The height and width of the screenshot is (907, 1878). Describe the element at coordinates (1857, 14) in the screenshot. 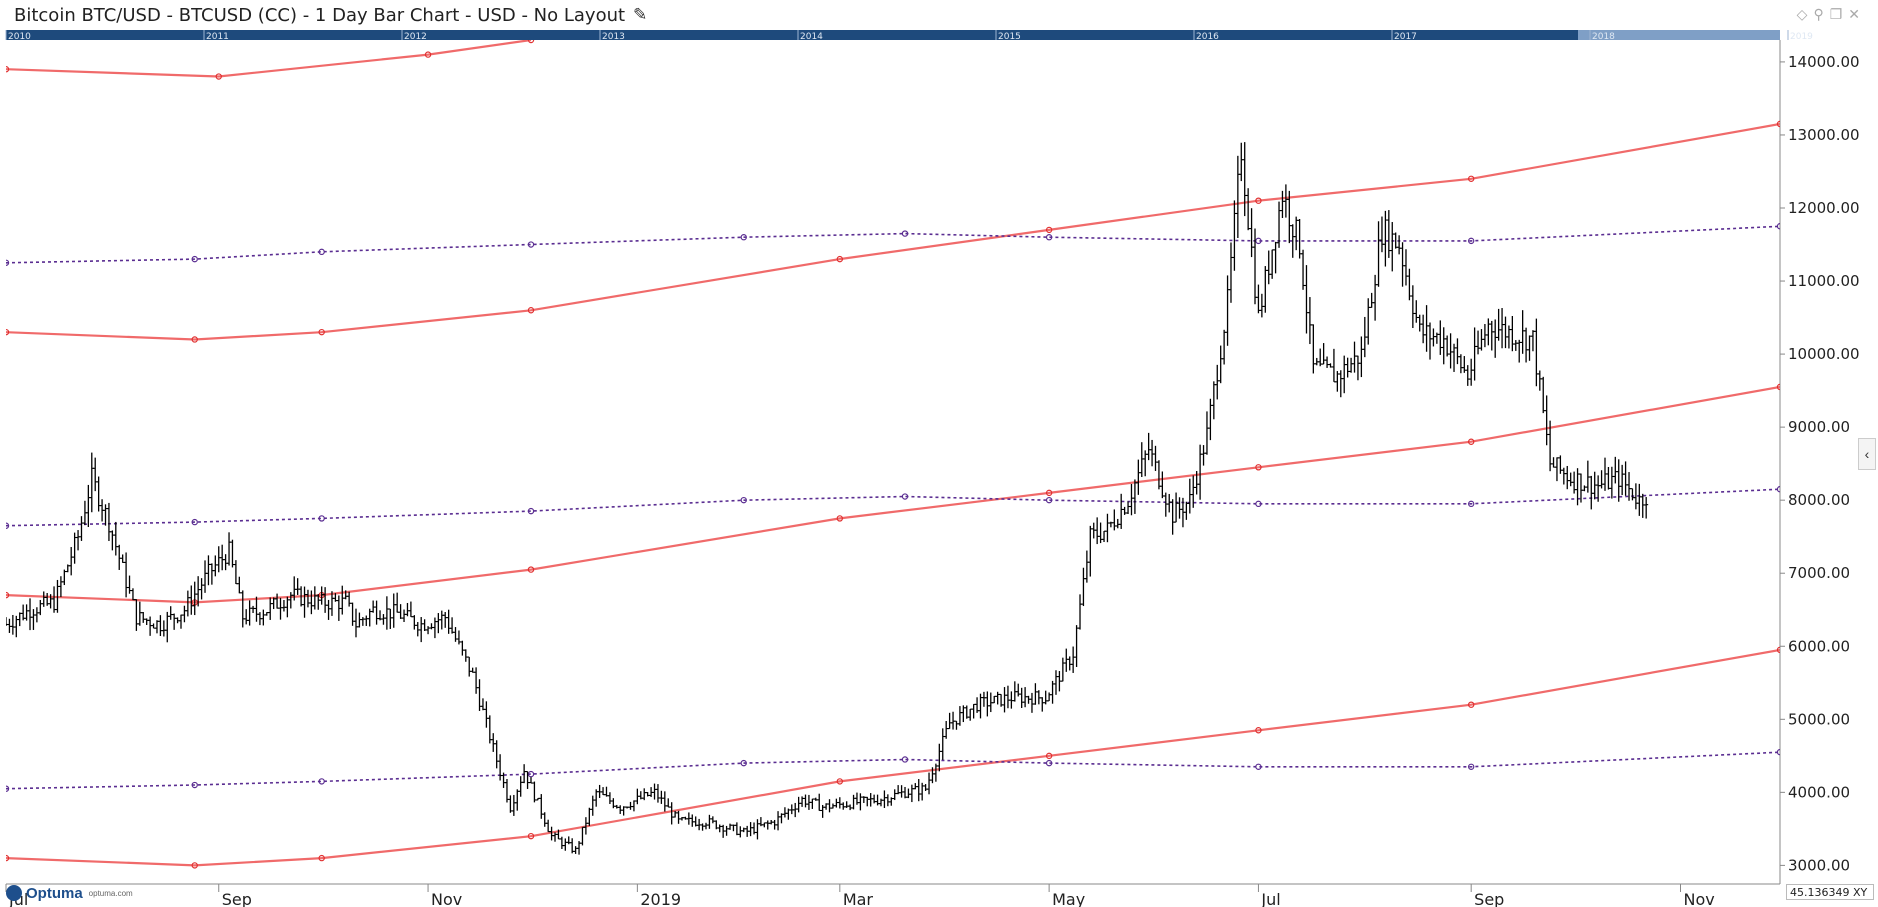

I see `close-icon: ✕` at that location.